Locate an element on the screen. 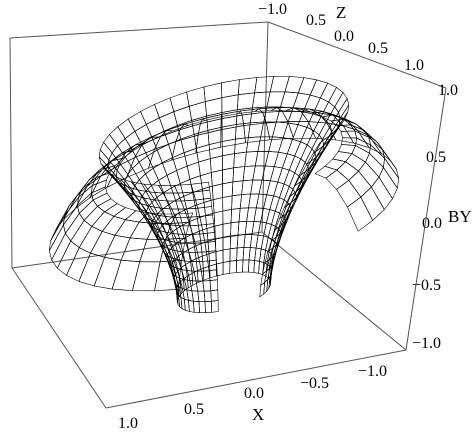 Image resolution: width=474 pixels, height=437 pixels. z-axis-label: Z is located at coordinates (341, 12).